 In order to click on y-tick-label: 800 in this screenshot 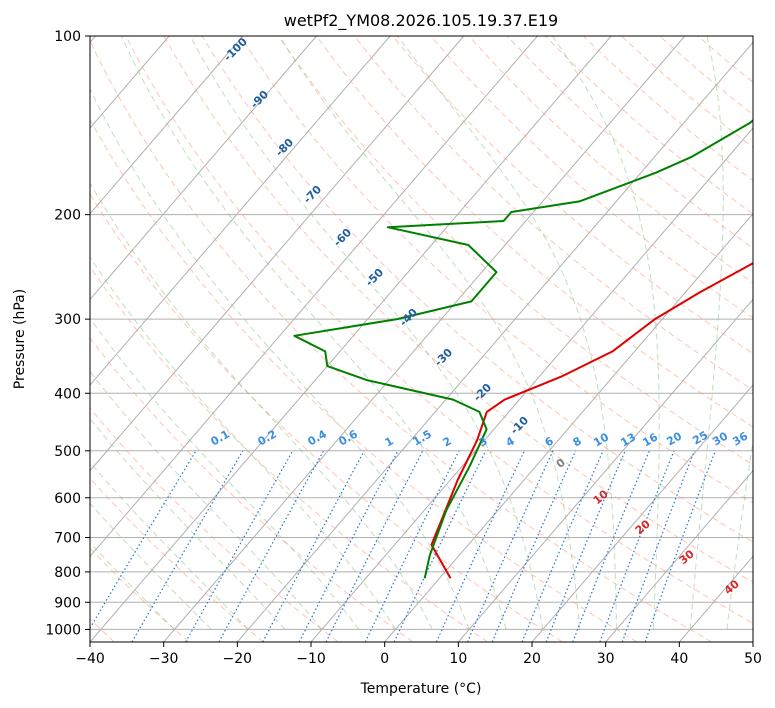, I will do `click(67, 573)`.